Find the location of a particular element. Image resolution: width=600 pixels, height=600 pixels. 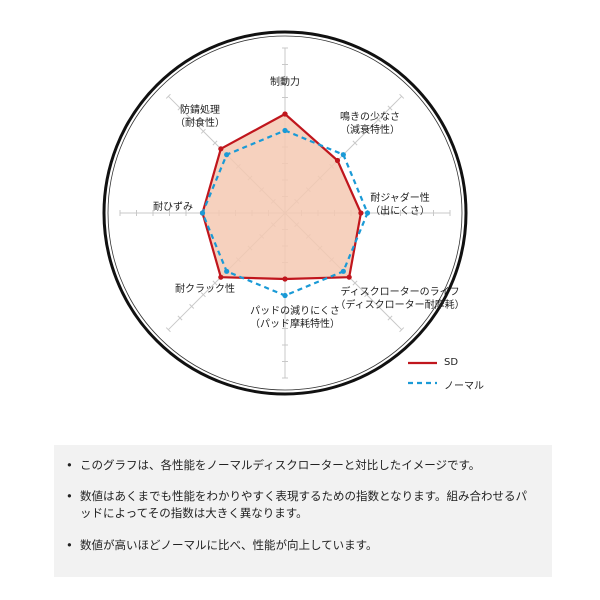

note-text: このグラフは、各性能をノーマルディスクローターと対比したイメージです。 is located at coordinates (280, 465).